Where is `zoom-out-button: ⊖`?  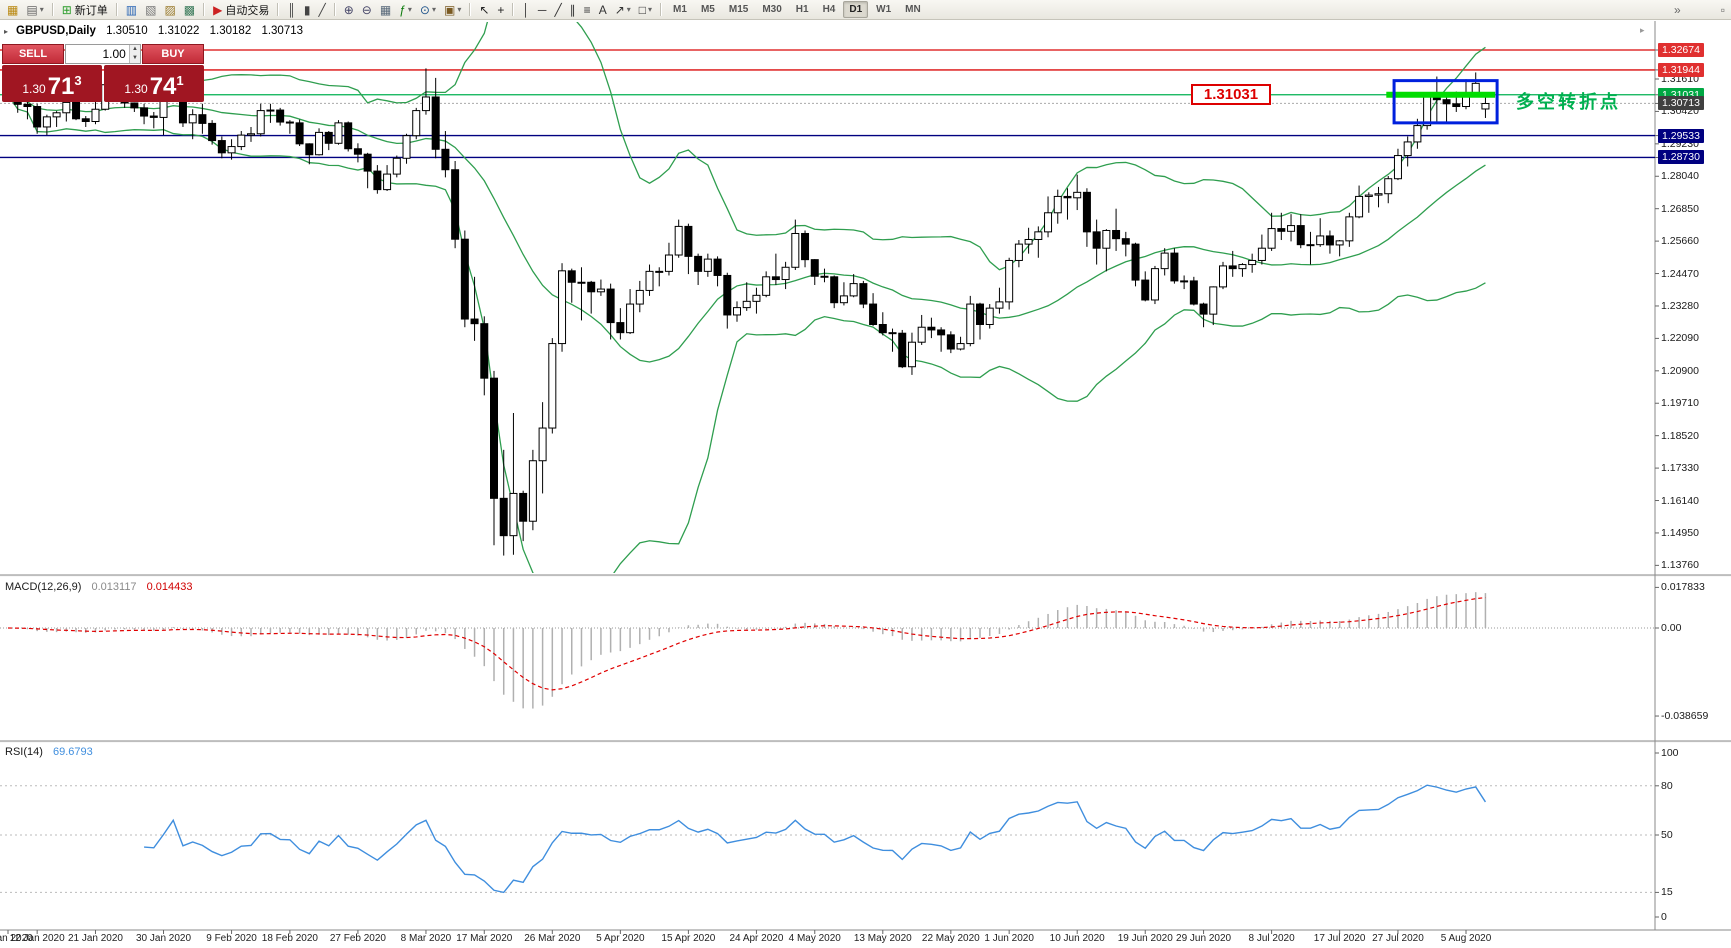
zoom-out-button: ⊖ is located at coordinates (367, 10).